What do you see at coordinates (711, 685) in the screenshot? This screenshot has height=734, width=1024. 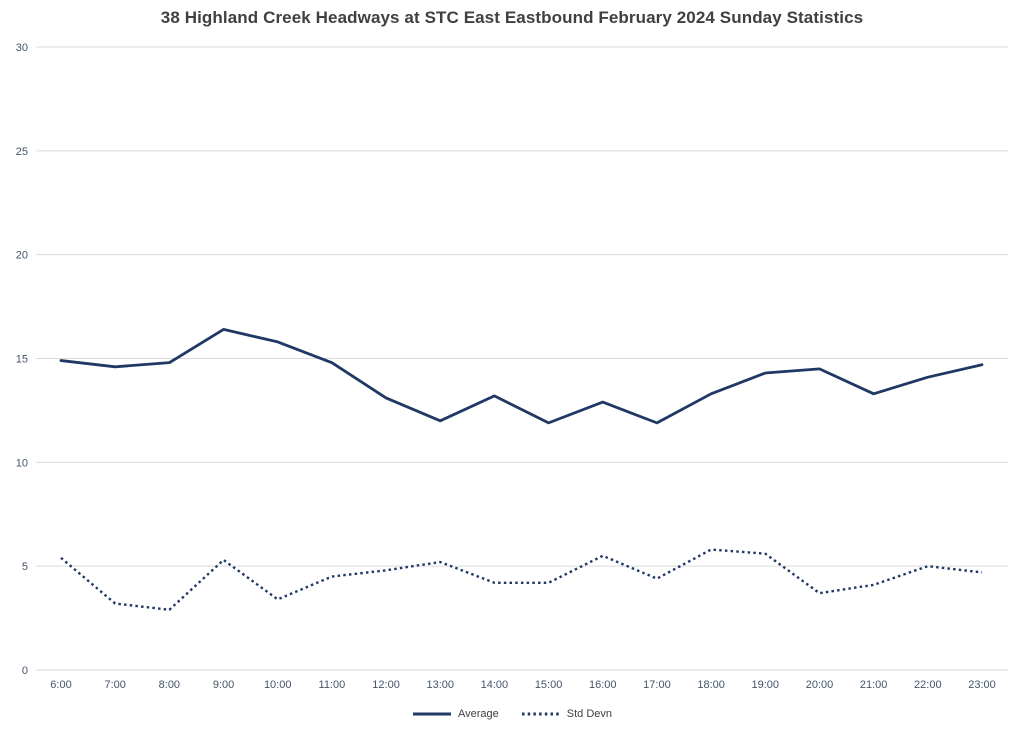 I see `x-axis-tick-label: 18:00` at bounding box center [711, 685].